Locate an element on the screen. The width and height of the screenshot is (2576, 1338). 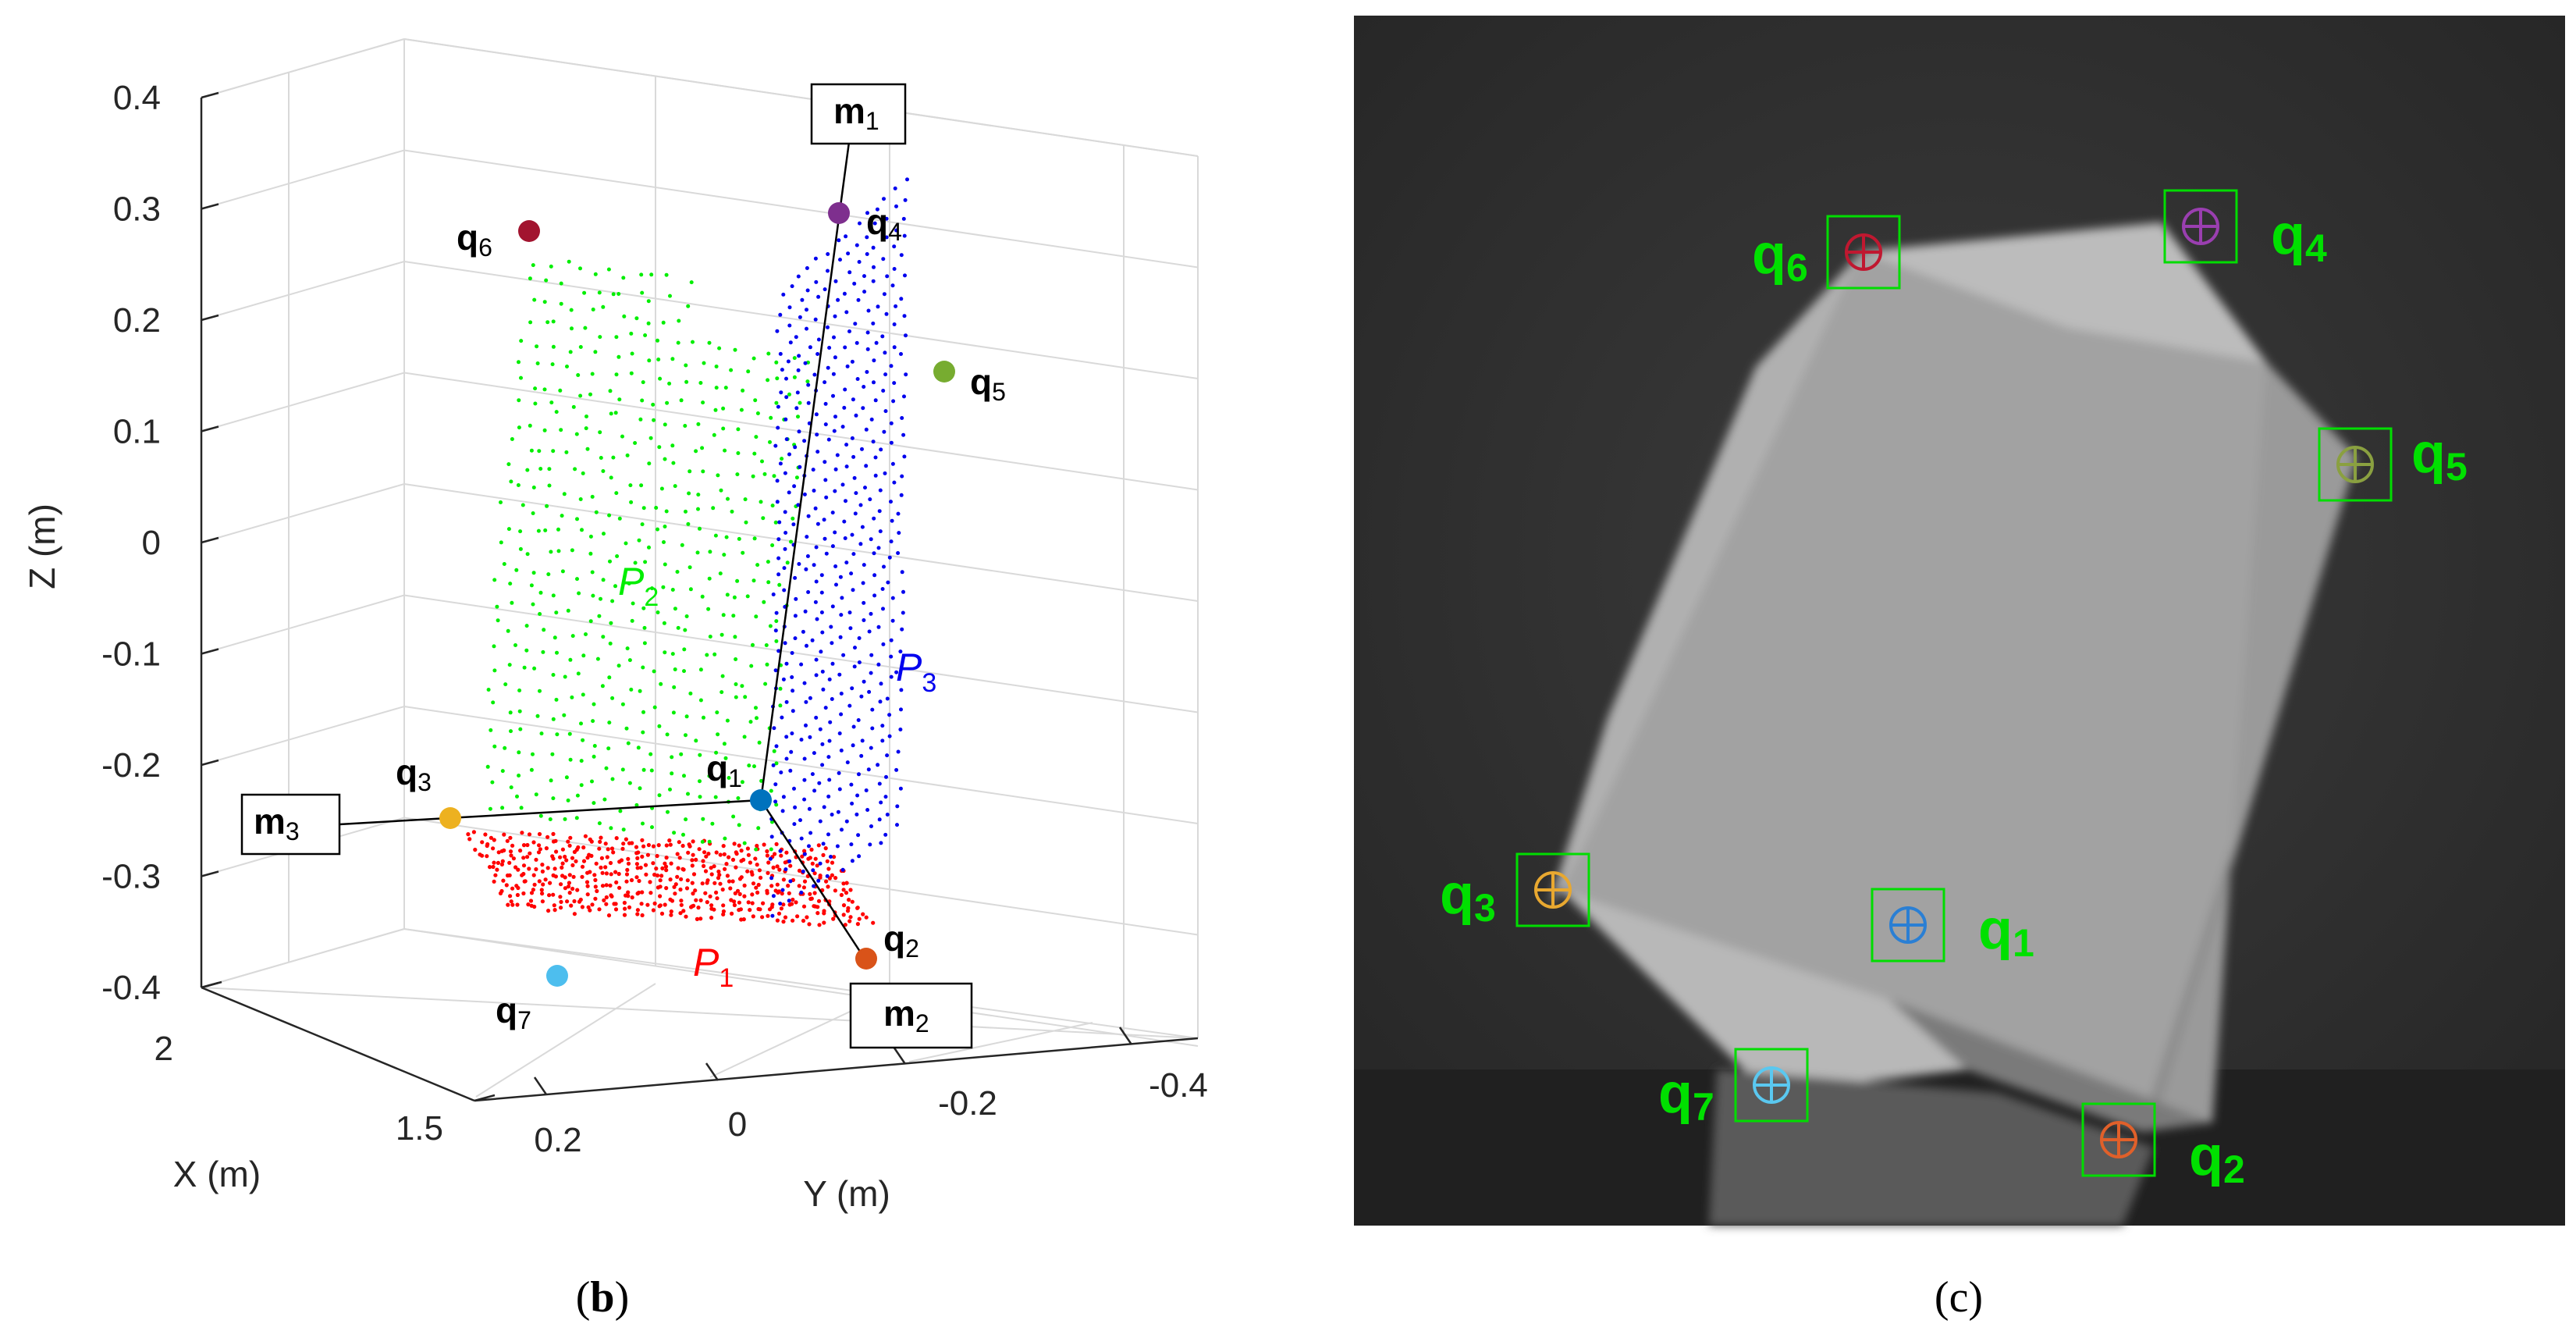
point-q7-marker is located at coordinates (557, 976).